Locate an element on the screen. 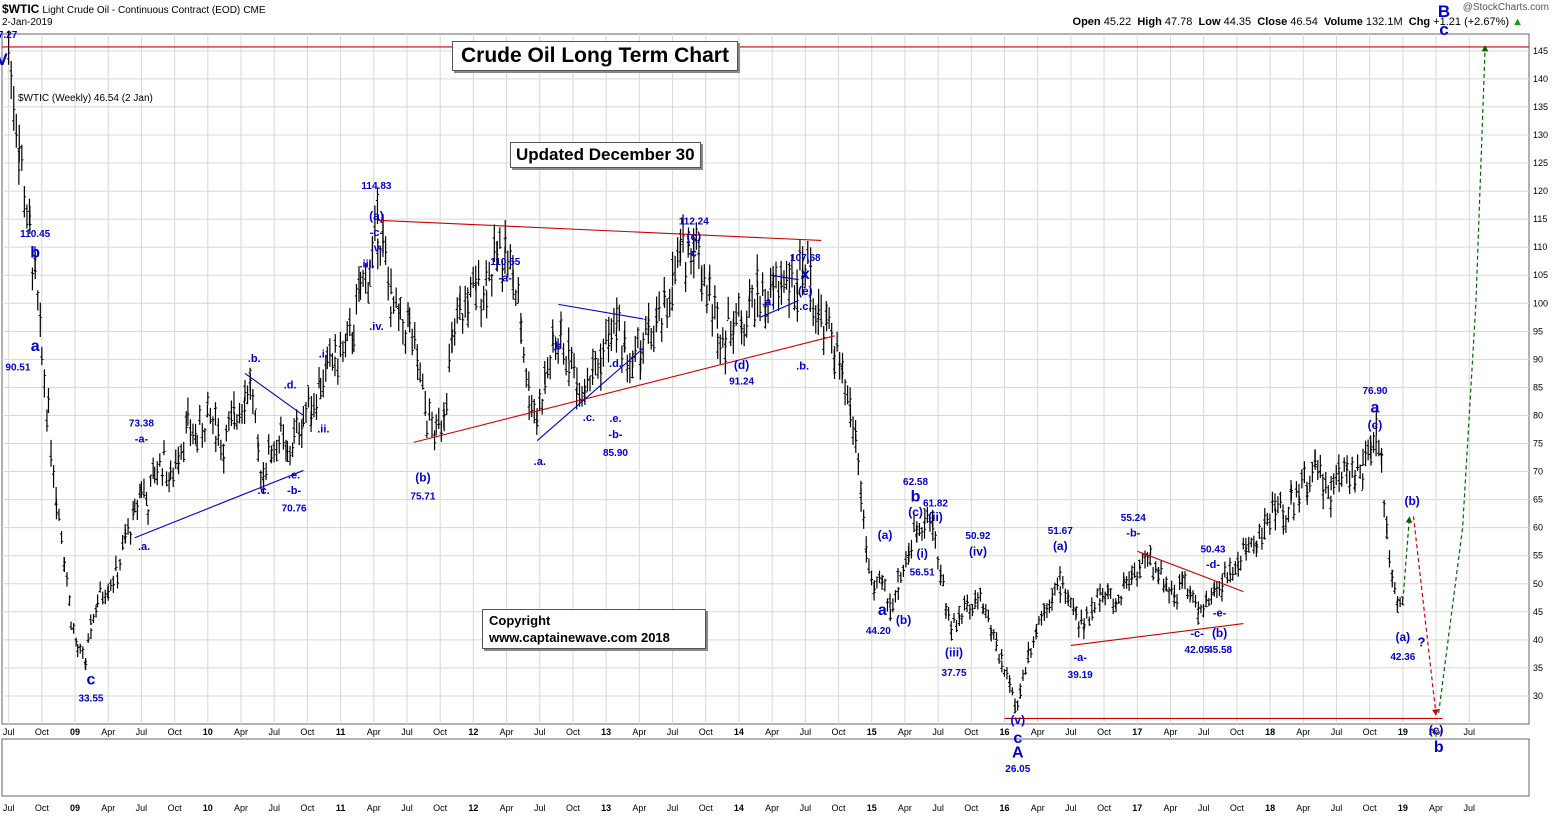  wave-label: 42.05 is located at coordinates (1197, 650).